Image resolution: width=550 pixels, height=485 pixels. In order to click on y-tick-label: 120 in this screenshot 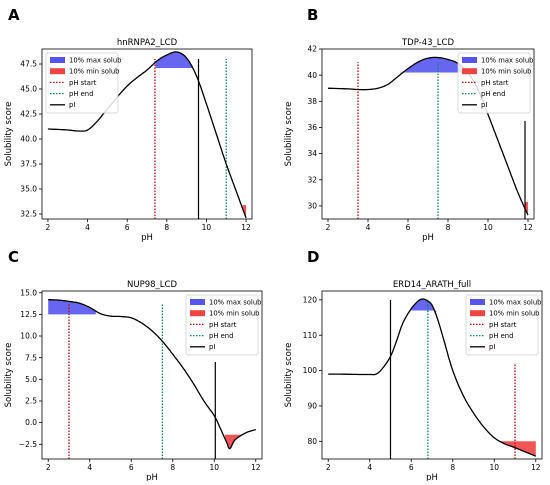, I will do `click(310, 299)`.